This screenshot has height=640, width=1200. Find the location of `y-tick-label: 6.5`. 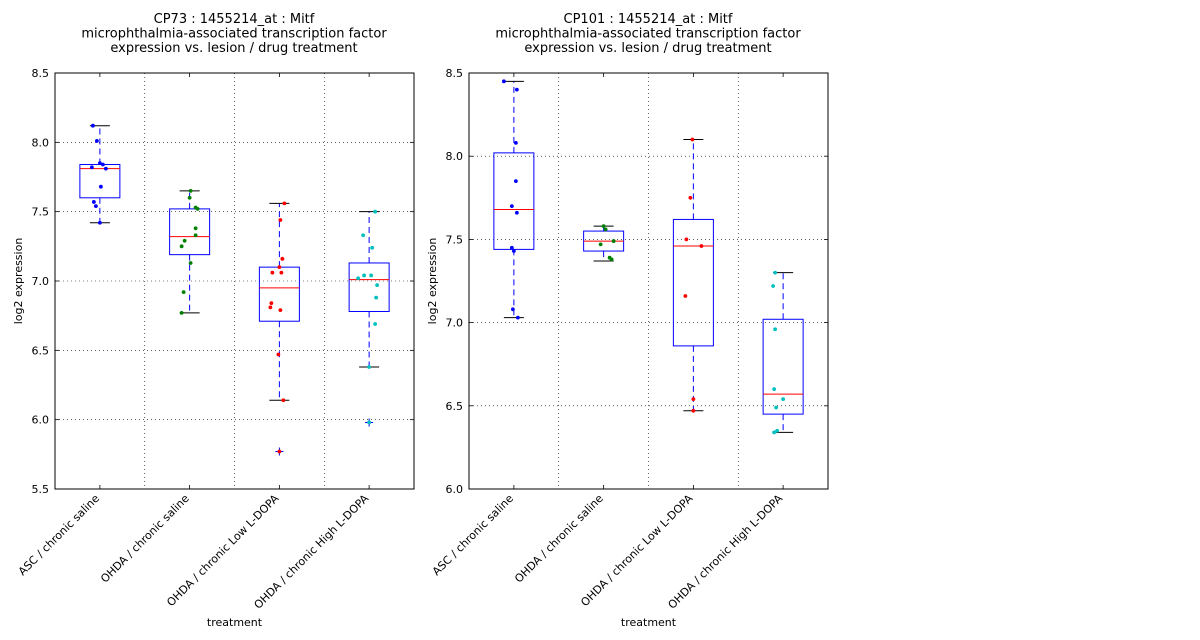

y-tick-label: 6.5 is located at coordinates (41, 350).